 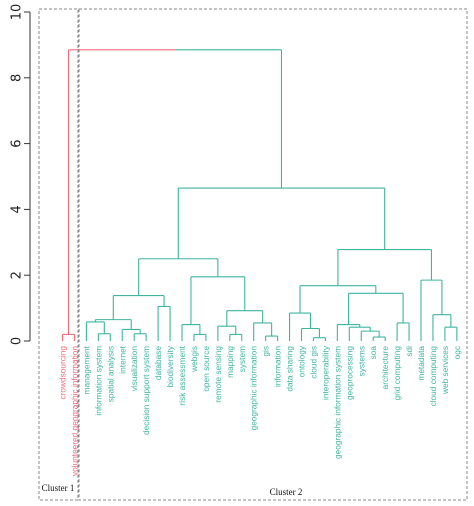 I want to click on leaf-label: ontology, so click(x=302, y=361).